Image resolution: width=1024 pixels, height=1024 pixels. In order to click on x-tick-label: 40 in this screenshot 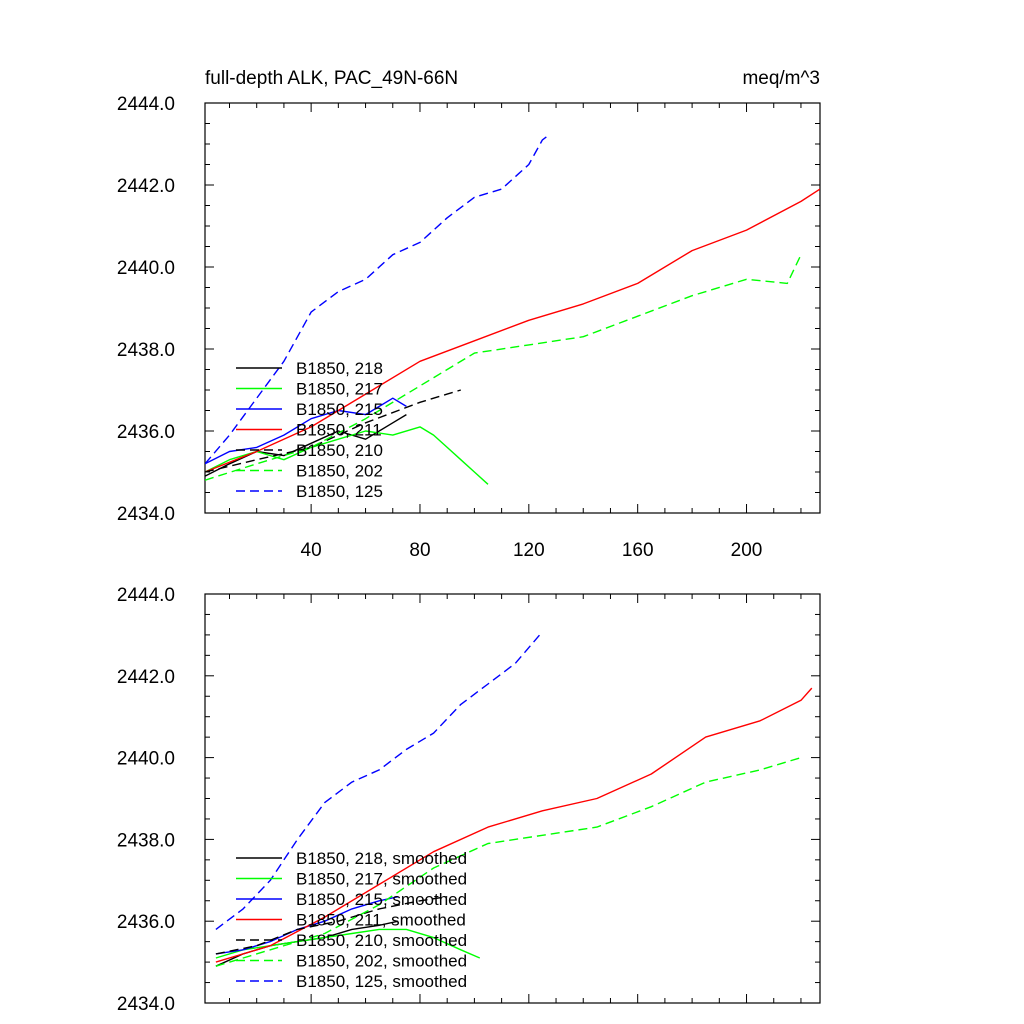, I will do `click(311, 550)`.